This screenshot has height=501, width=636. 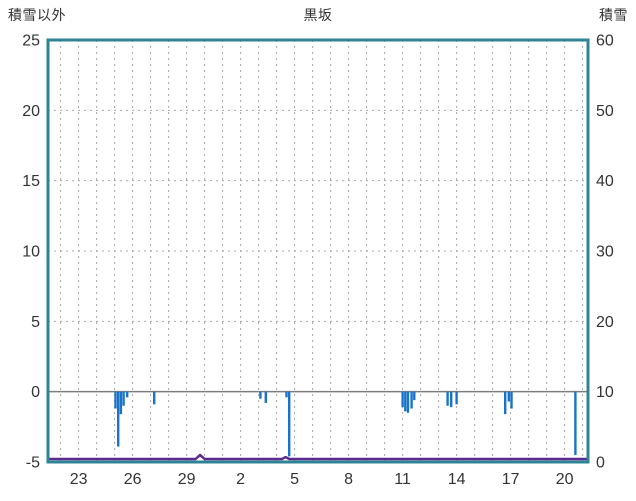 What do you see at coordinates (318, 15) in the screenshot?
I see `chart-title: 黒坂` at bounding box center [318, 15].